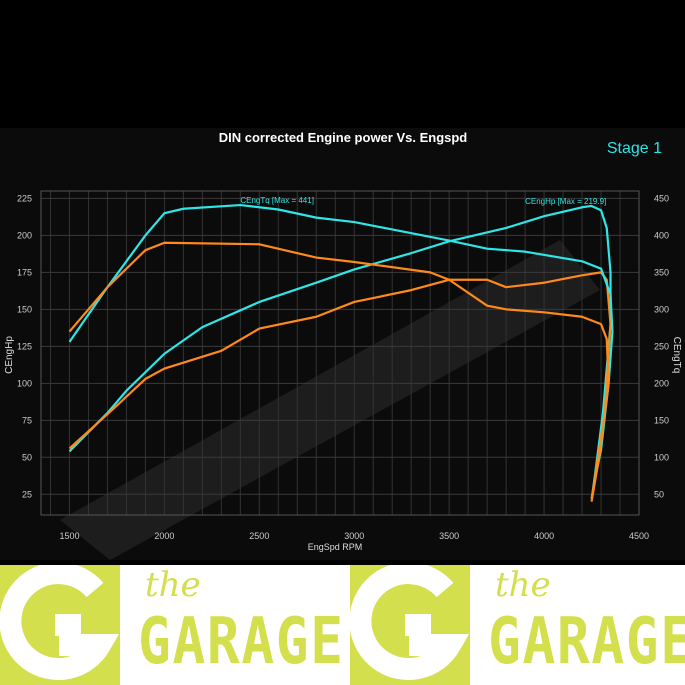 This screenshot has width=685, height=685. Describe the element at coordinates (24, 272) in the screenshot. I see `y-tick-label: 175` at that location.